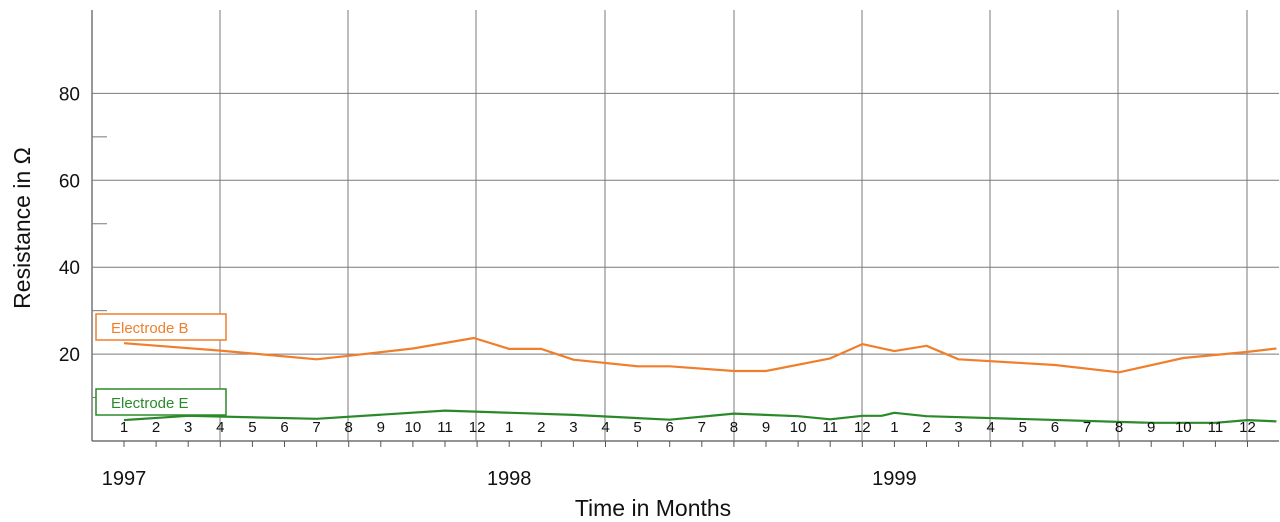 The width and height of the screenshot is (1280, 522). I want to click on legend-item: Electrode B, so click(161, 327).